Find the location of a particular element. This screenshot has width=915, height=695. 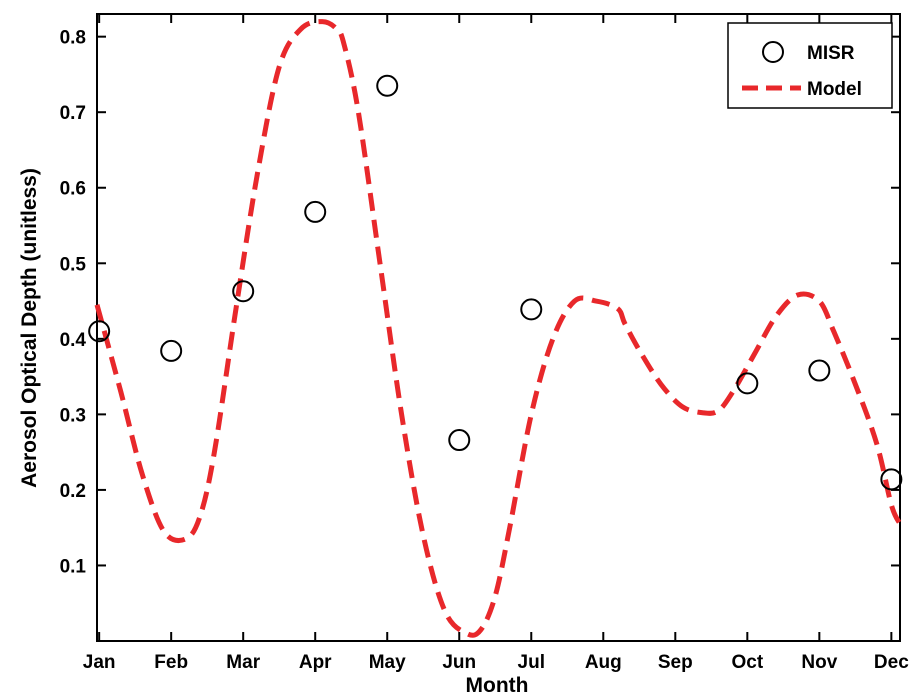

x-tick-label: Oct is located at coordinates (747, 662).